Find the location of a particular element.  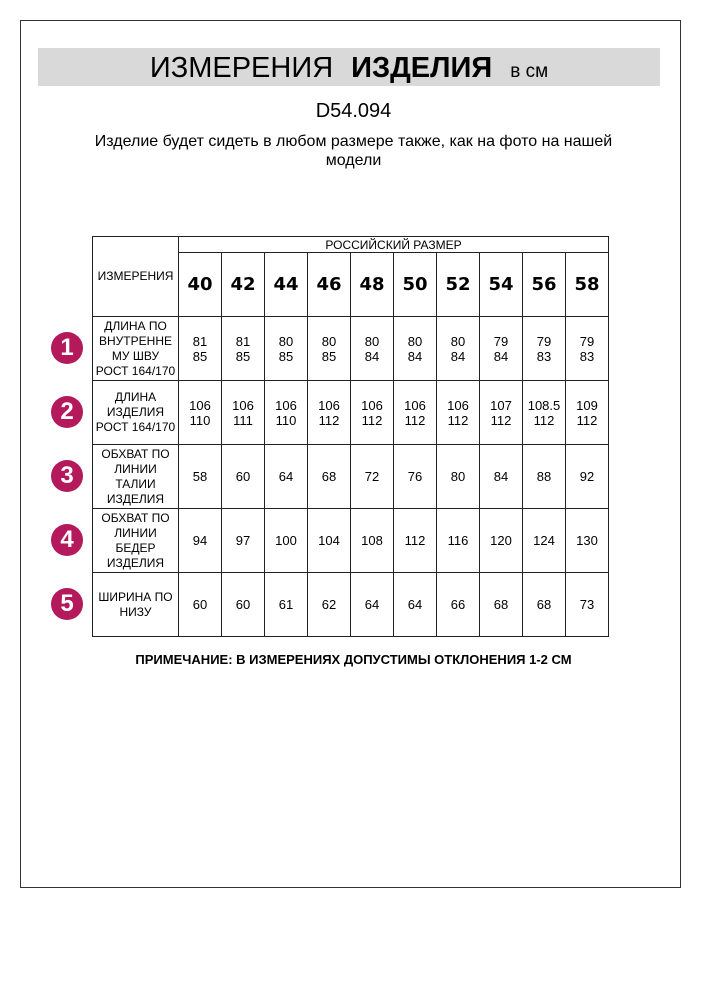

row-label: ОБХВАТ ПО ЛИНИИ БЕДЕР ИЗДЕЛИЯ is located at coordinates (135, 540).